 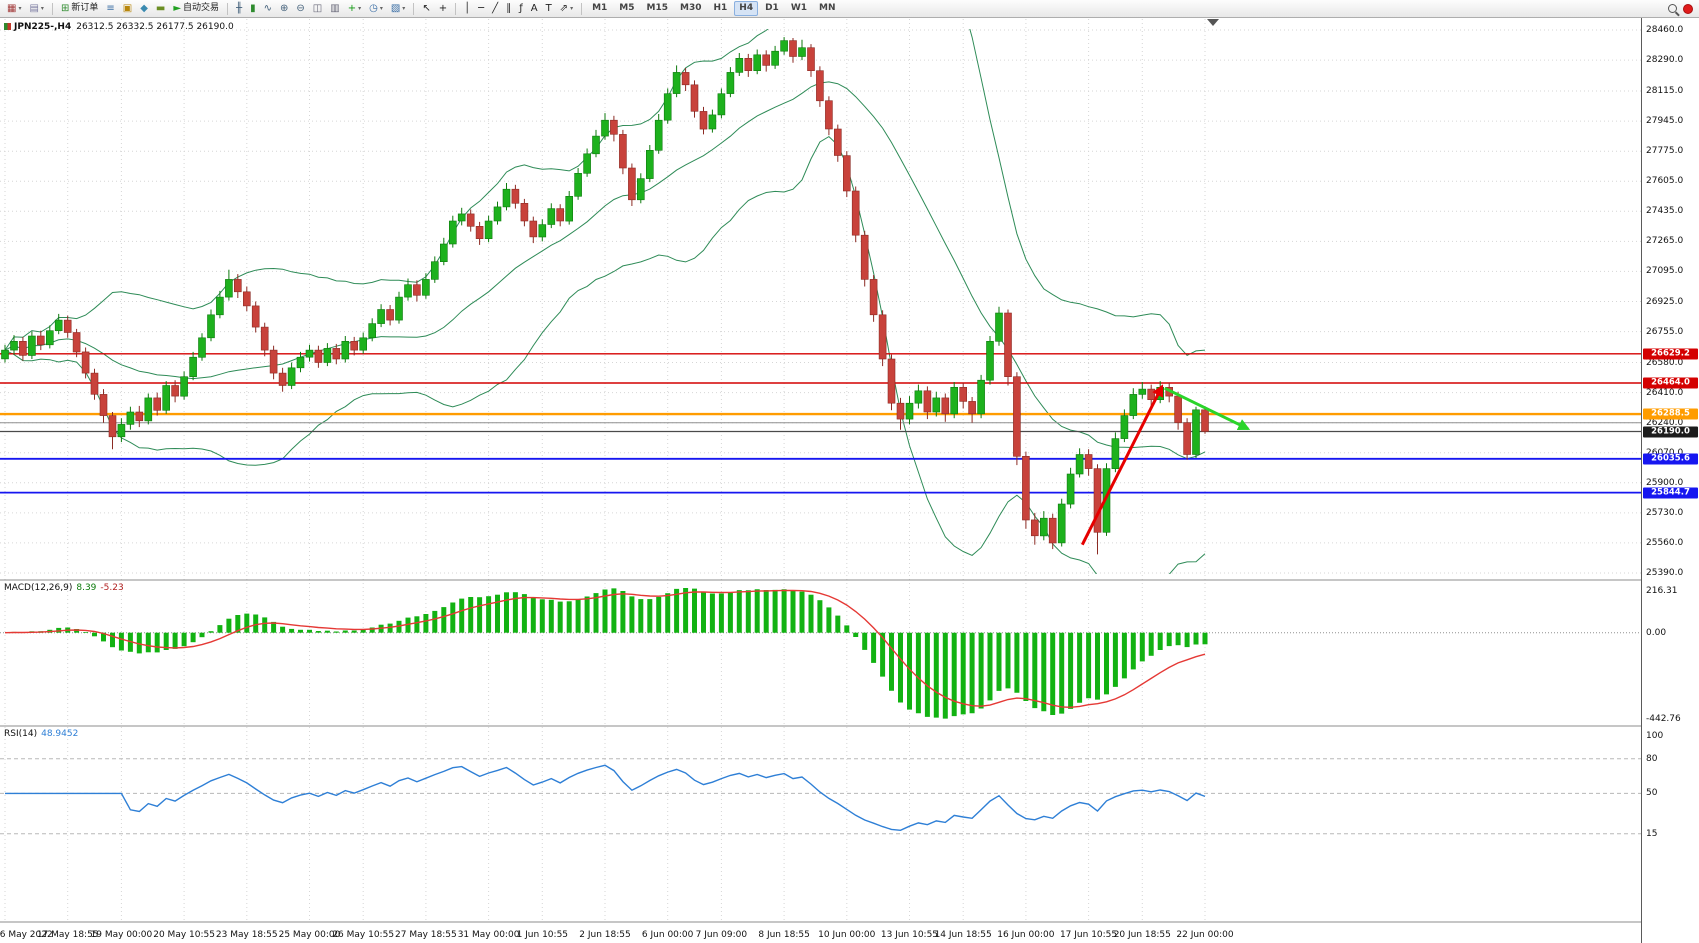 What do you see at coordinates (335, 8) in the screenshot?
I see `cascade-windows-icon: ▥` at bounding box center [335, 8].